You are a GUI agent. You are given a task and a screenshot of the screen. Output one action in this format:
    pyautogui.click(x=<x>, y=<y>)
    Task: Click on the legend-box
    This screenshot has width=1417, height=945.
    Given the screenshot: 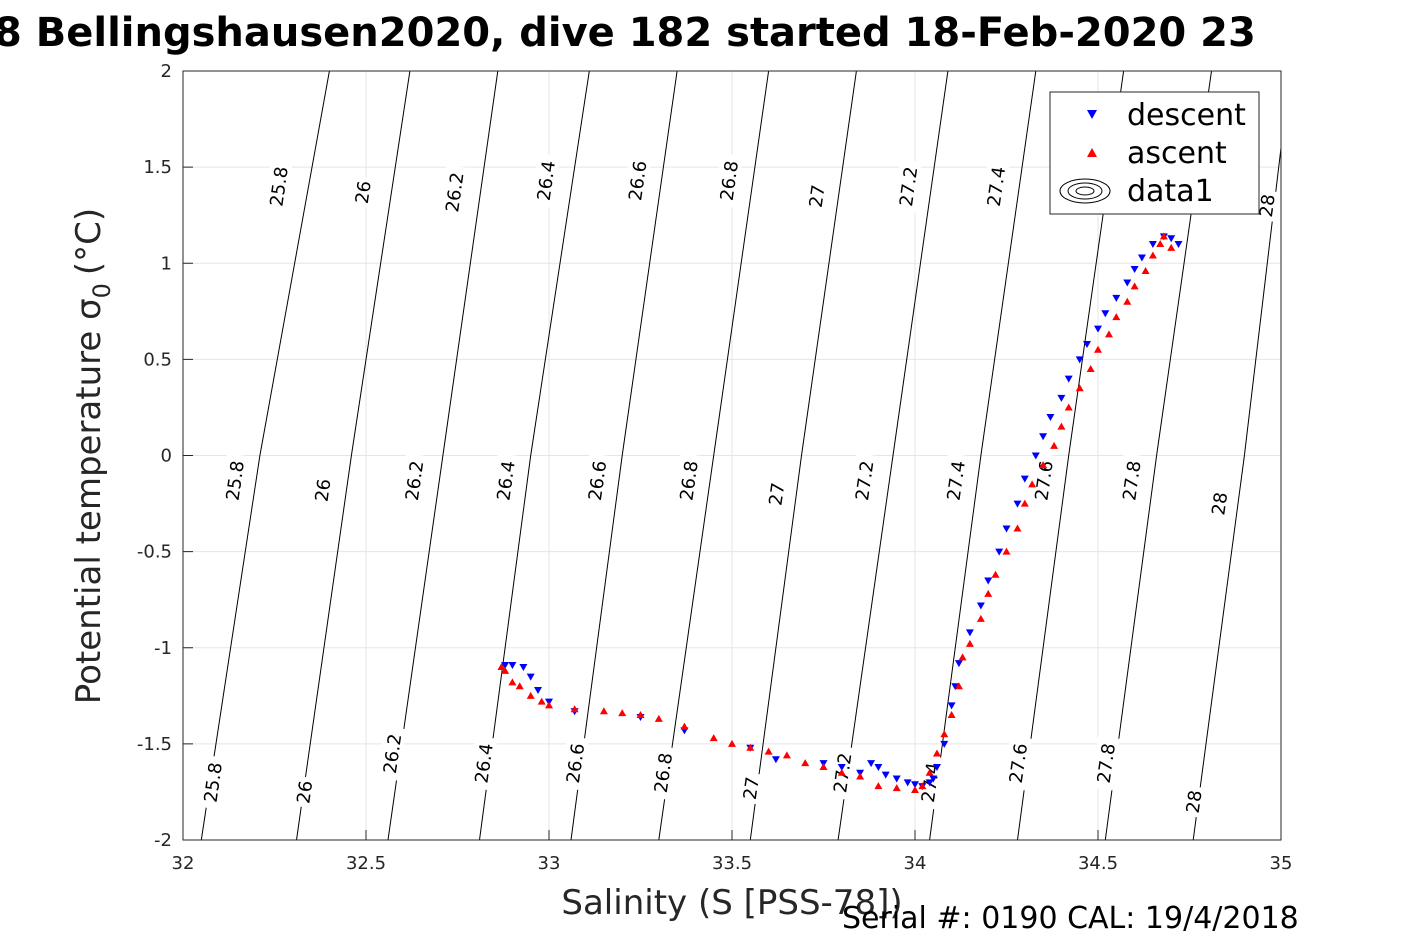 What is the action you would take?
    pyautogui.click(x=1154, y=153)
    